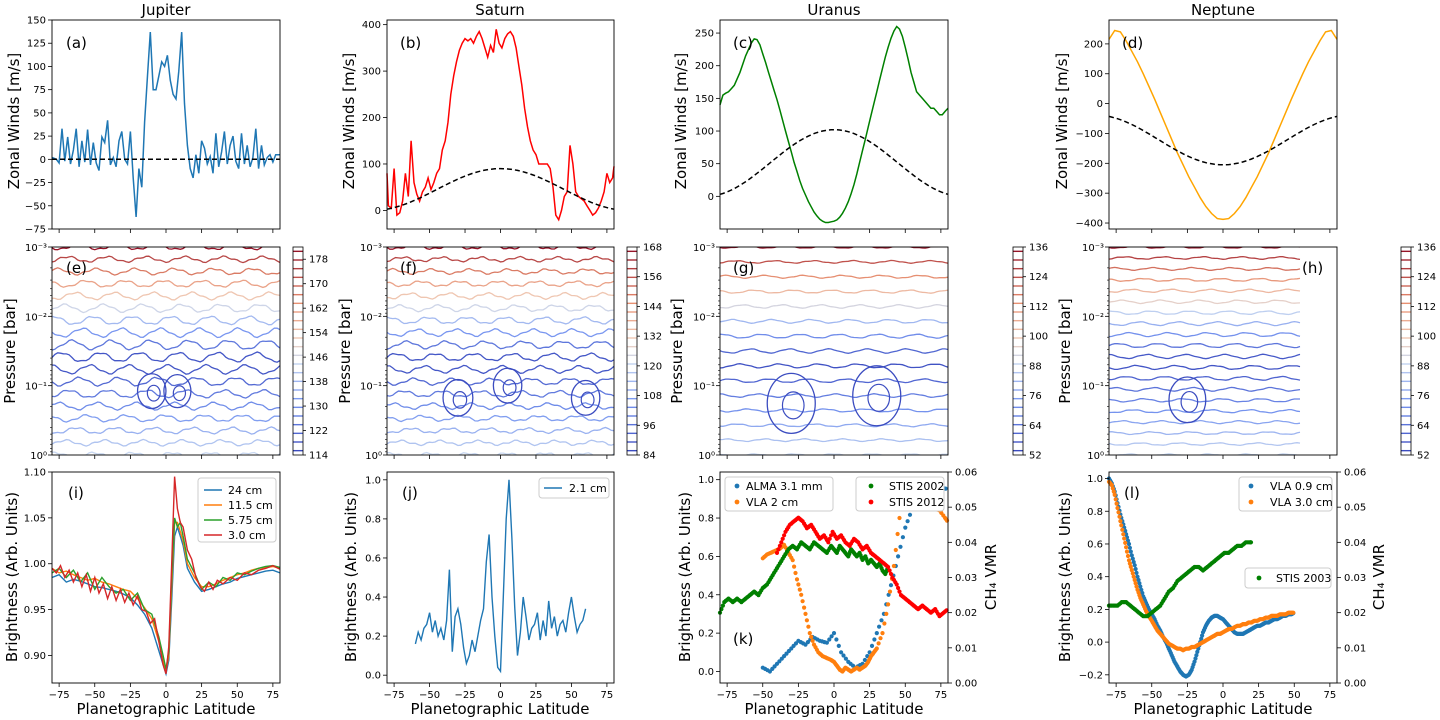  Describe the element at coordinates (1423, 456) in the screenshot. I see `colorbar-tick-label: 52` at that location.